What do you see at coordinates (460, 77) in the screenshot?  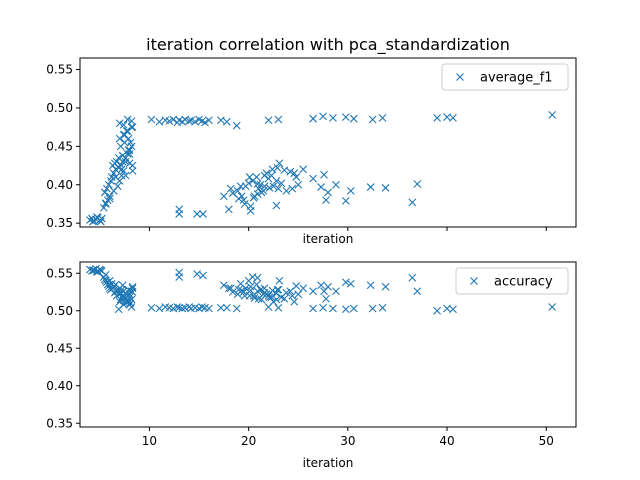 I see `legend-marker` at bounding box center [460, 77].